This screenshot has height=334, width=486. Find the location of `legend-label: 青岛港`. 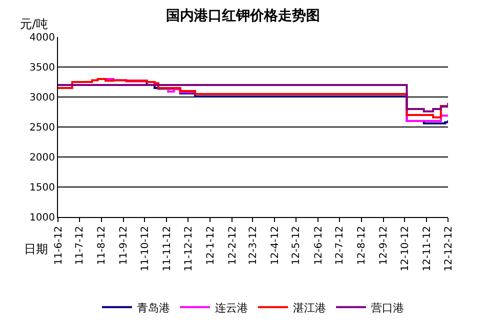

legend-label: 青岛港 is located at coordinates (153, 307).